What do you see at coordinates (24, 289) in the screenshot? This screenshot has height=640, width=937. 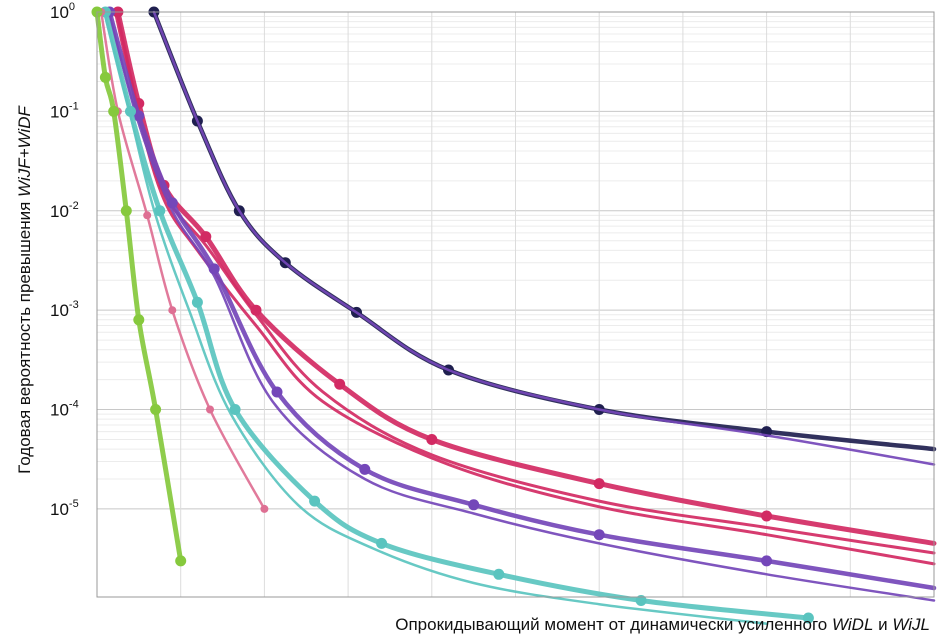 I see `y-axis-label: Годовая вероятность превышения WiJF+WiDF` at bounding box center [24, 289].